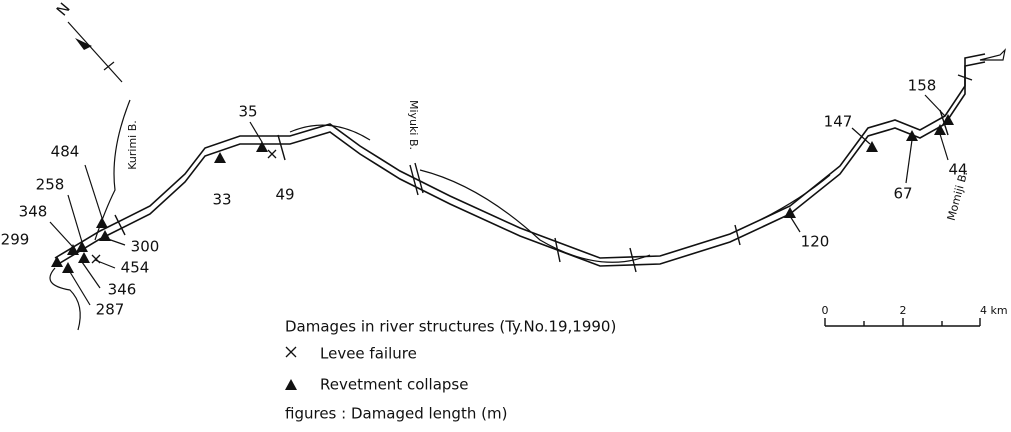  What do you see at coordinates (825, 310) in the screenshot?
I see `scale-label: 0` at bounding box center [825, 310].